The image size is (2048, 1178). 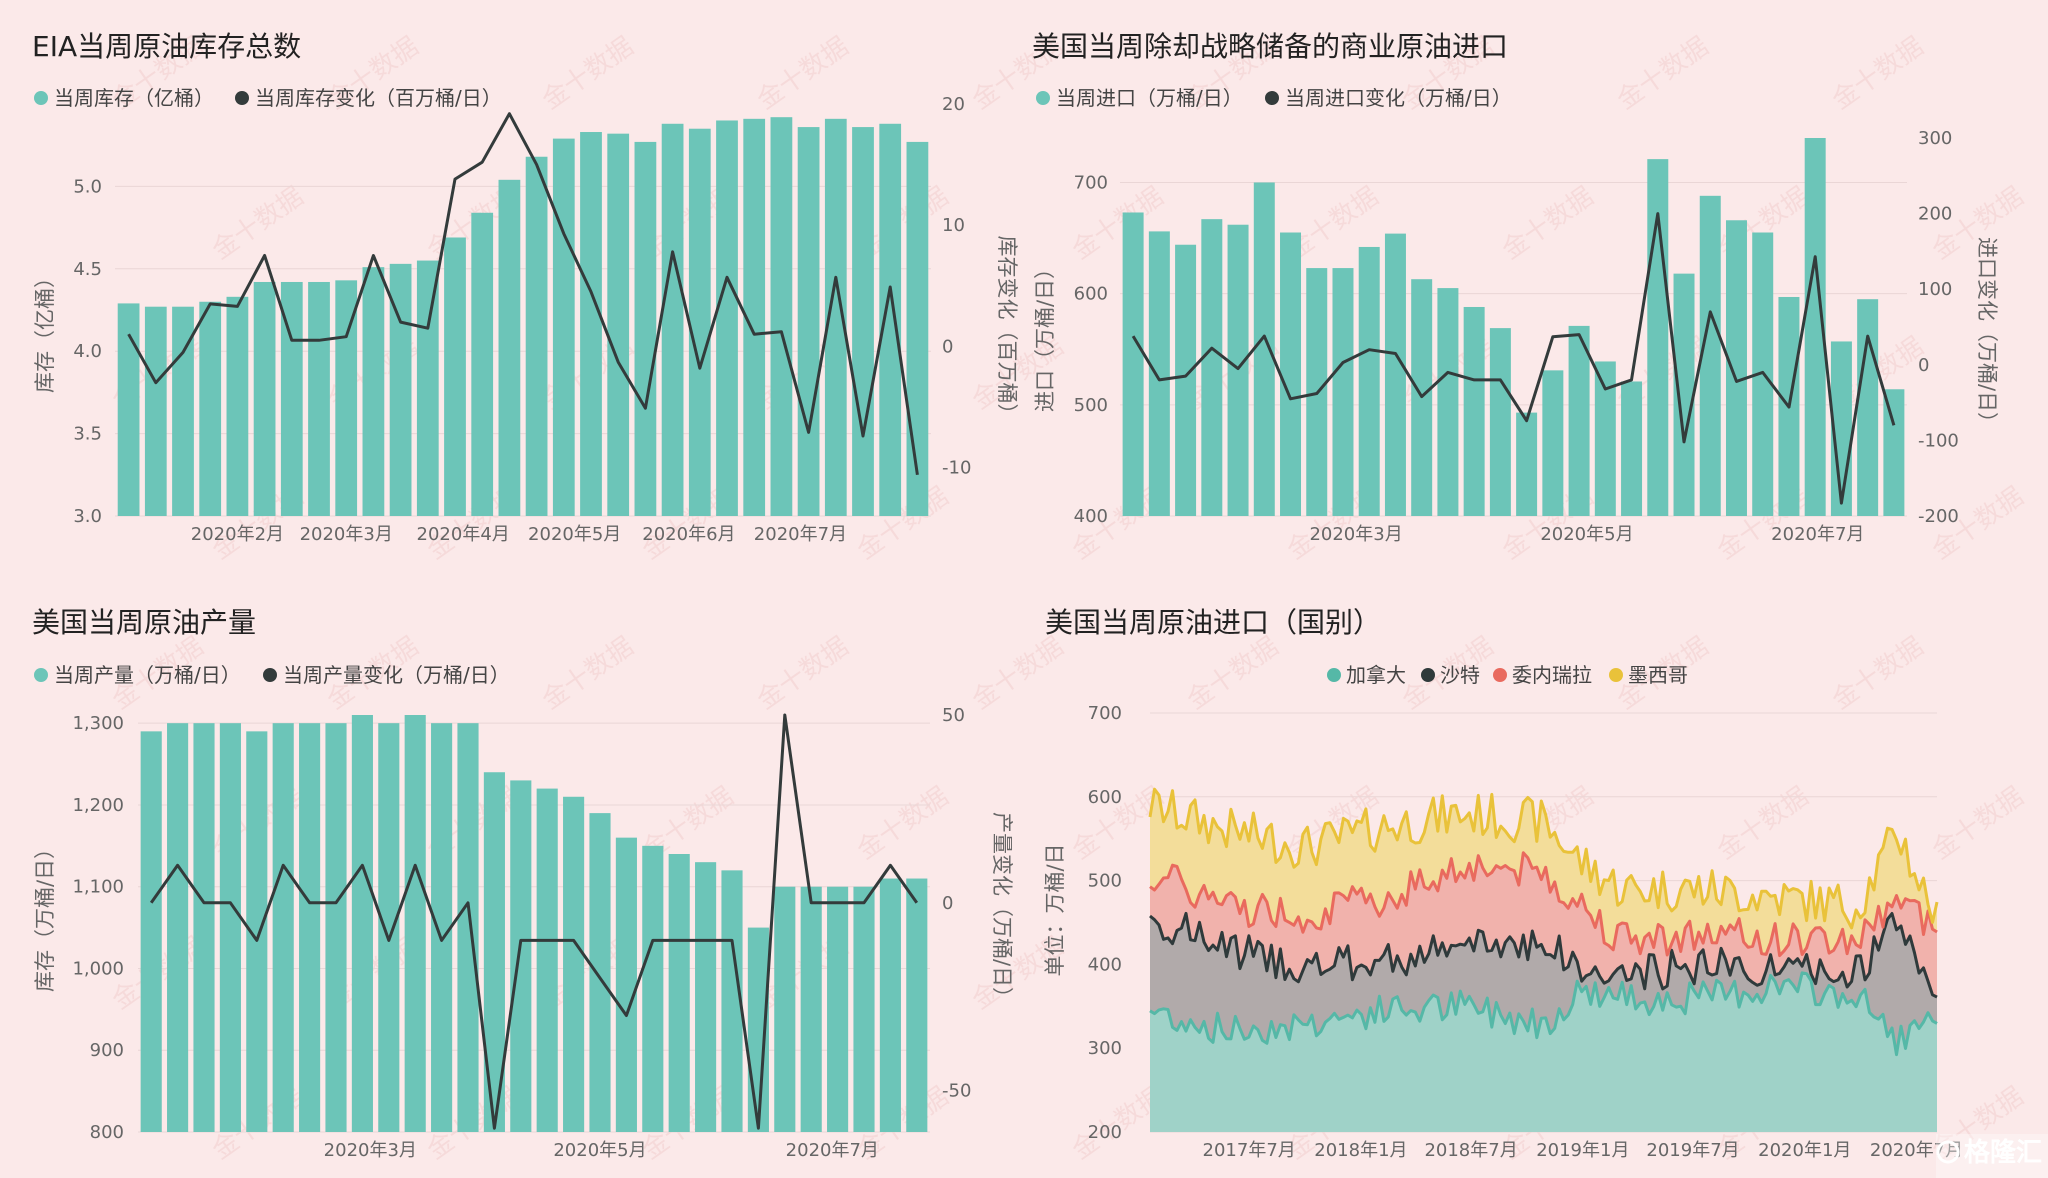 What do you see at coordinates (1376, 675) in the screenshot?
I see `legend-canada-label: 加拿大` at bounding box center [1376, 675].